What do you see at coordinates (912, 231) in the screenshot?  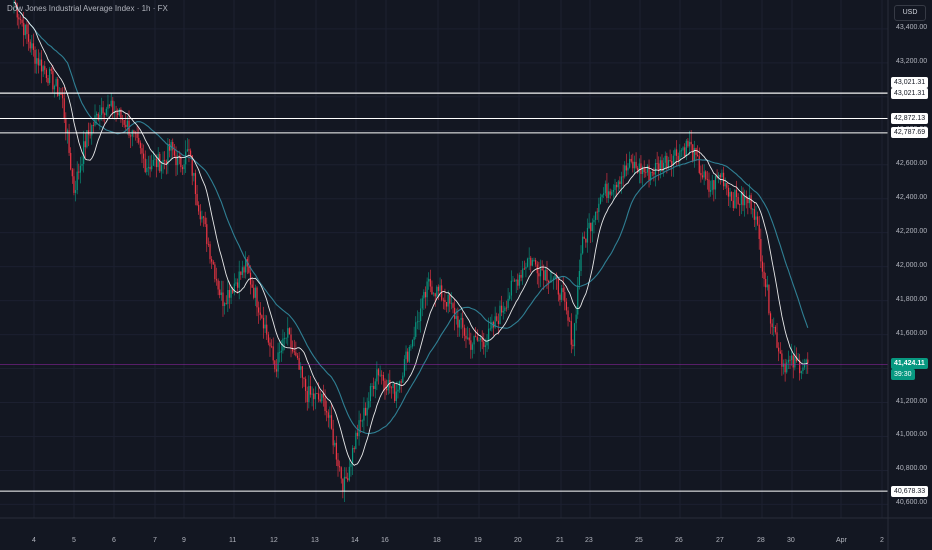 I see `price-tick-label: 42,200.00` at bounding box center [912, 231].